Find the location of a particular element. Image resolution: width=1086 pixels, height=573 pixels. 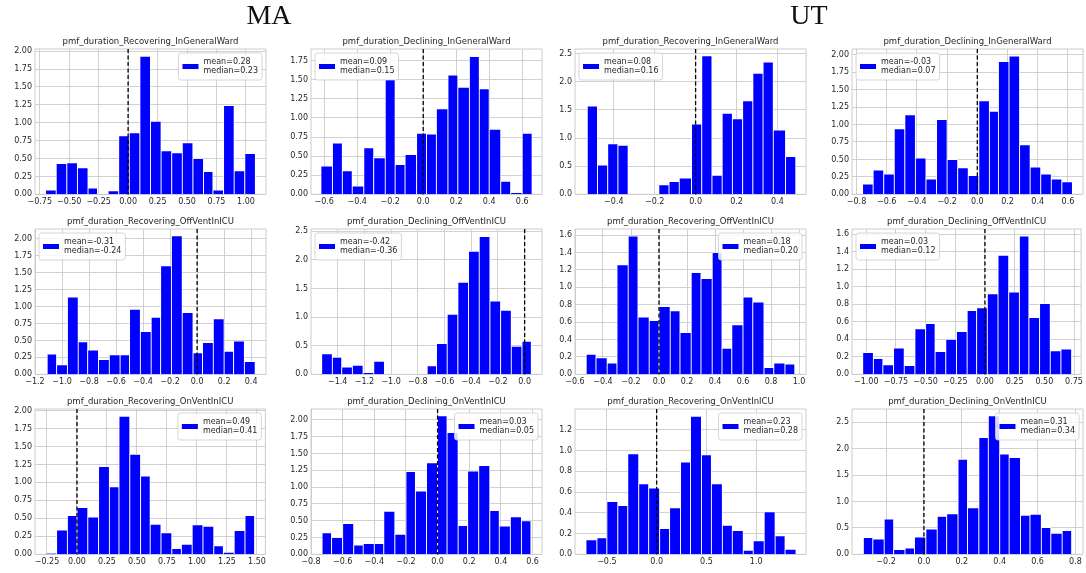

chart-title: pmf_duration_Recovering_OnVentInICU is located at coordinates (150, 400).